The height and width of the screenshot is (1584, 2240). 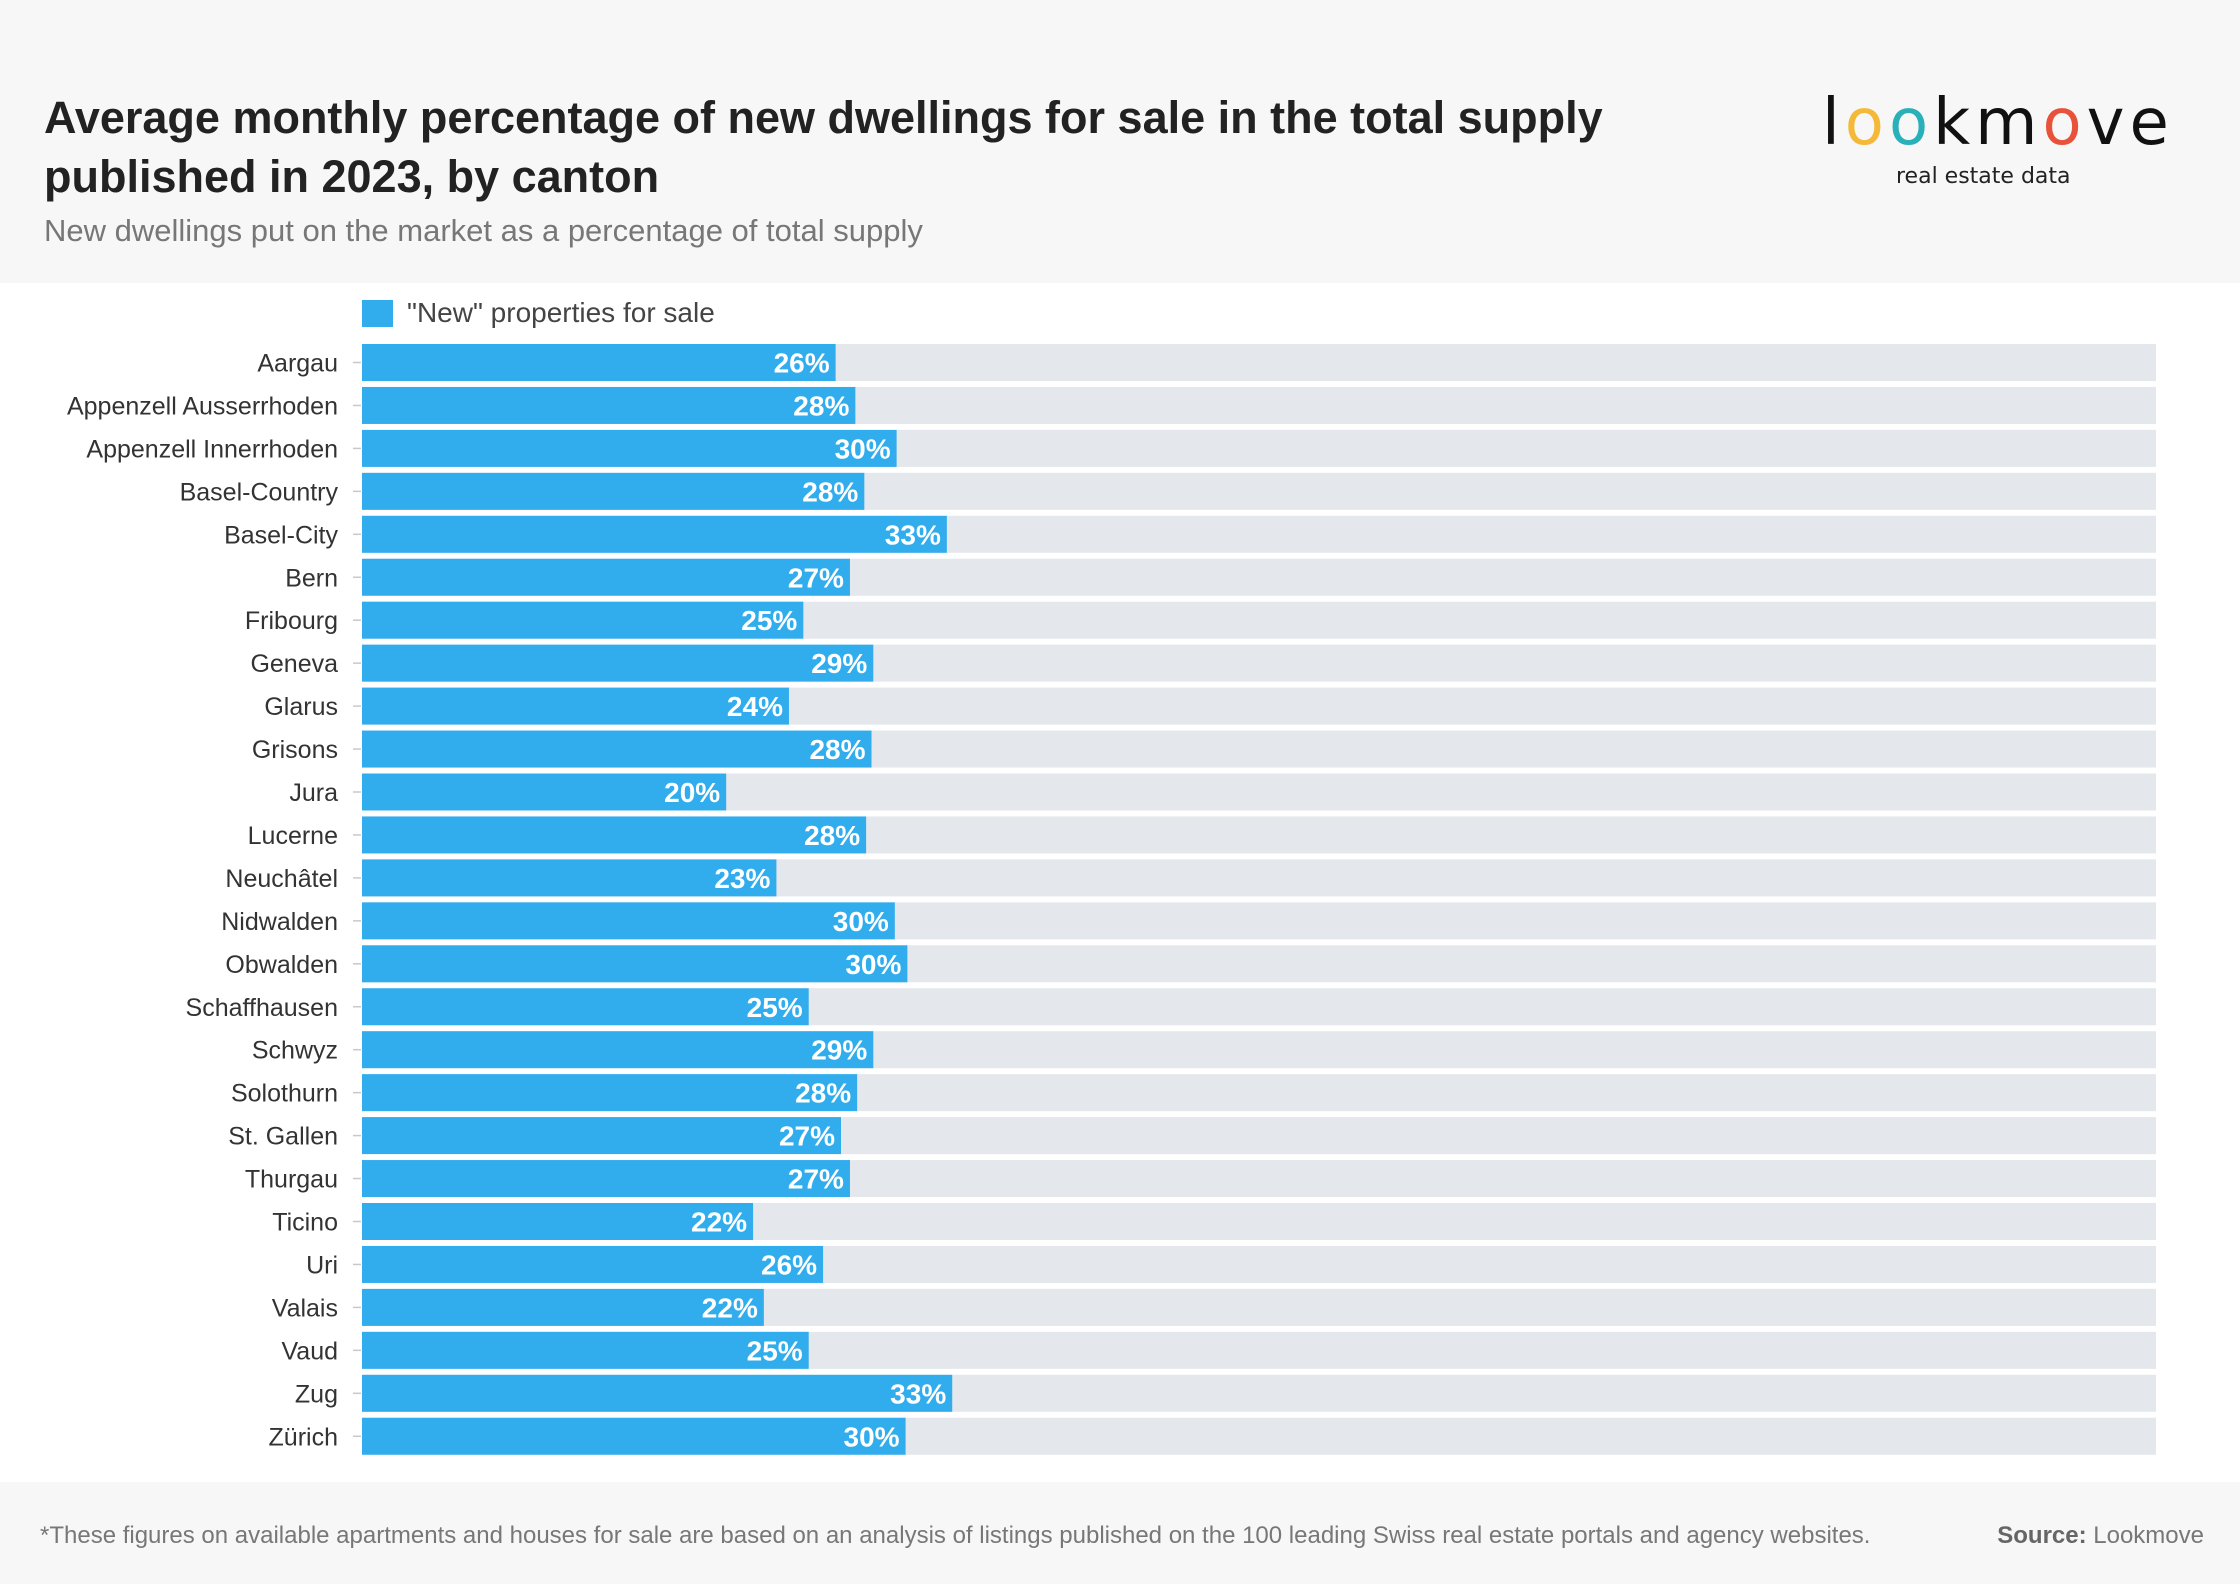 What do you see at coordinates (262, 1008) in the screenshot?
I see `category-label: Schaffhausen` at bounding box center [262, 1008].